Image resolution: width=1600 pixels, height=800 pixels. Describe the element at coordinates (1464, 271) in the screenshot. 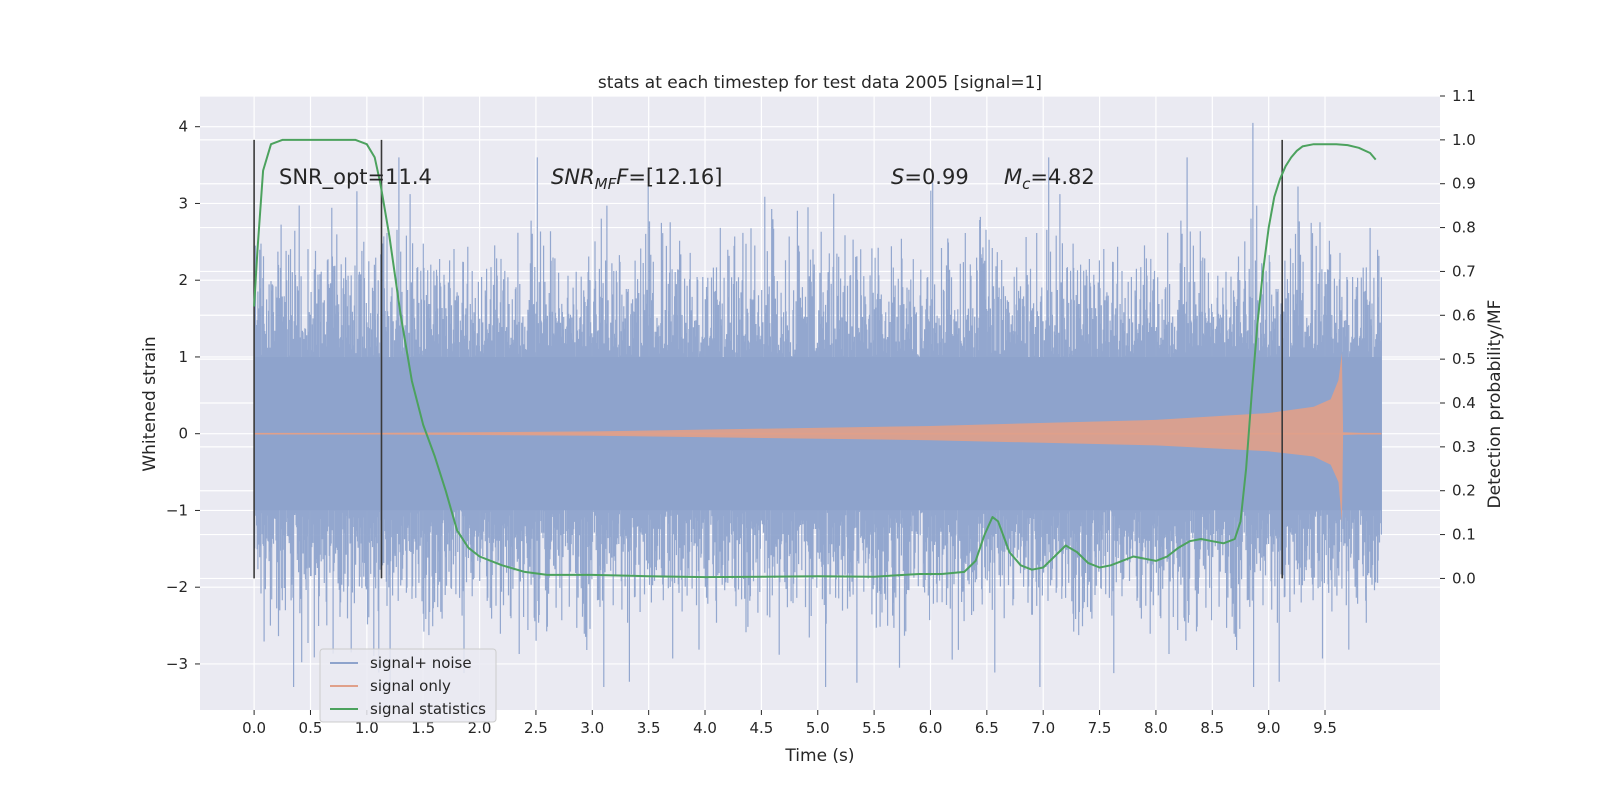

I see `y-right-tick-label: 0.7` at that location.